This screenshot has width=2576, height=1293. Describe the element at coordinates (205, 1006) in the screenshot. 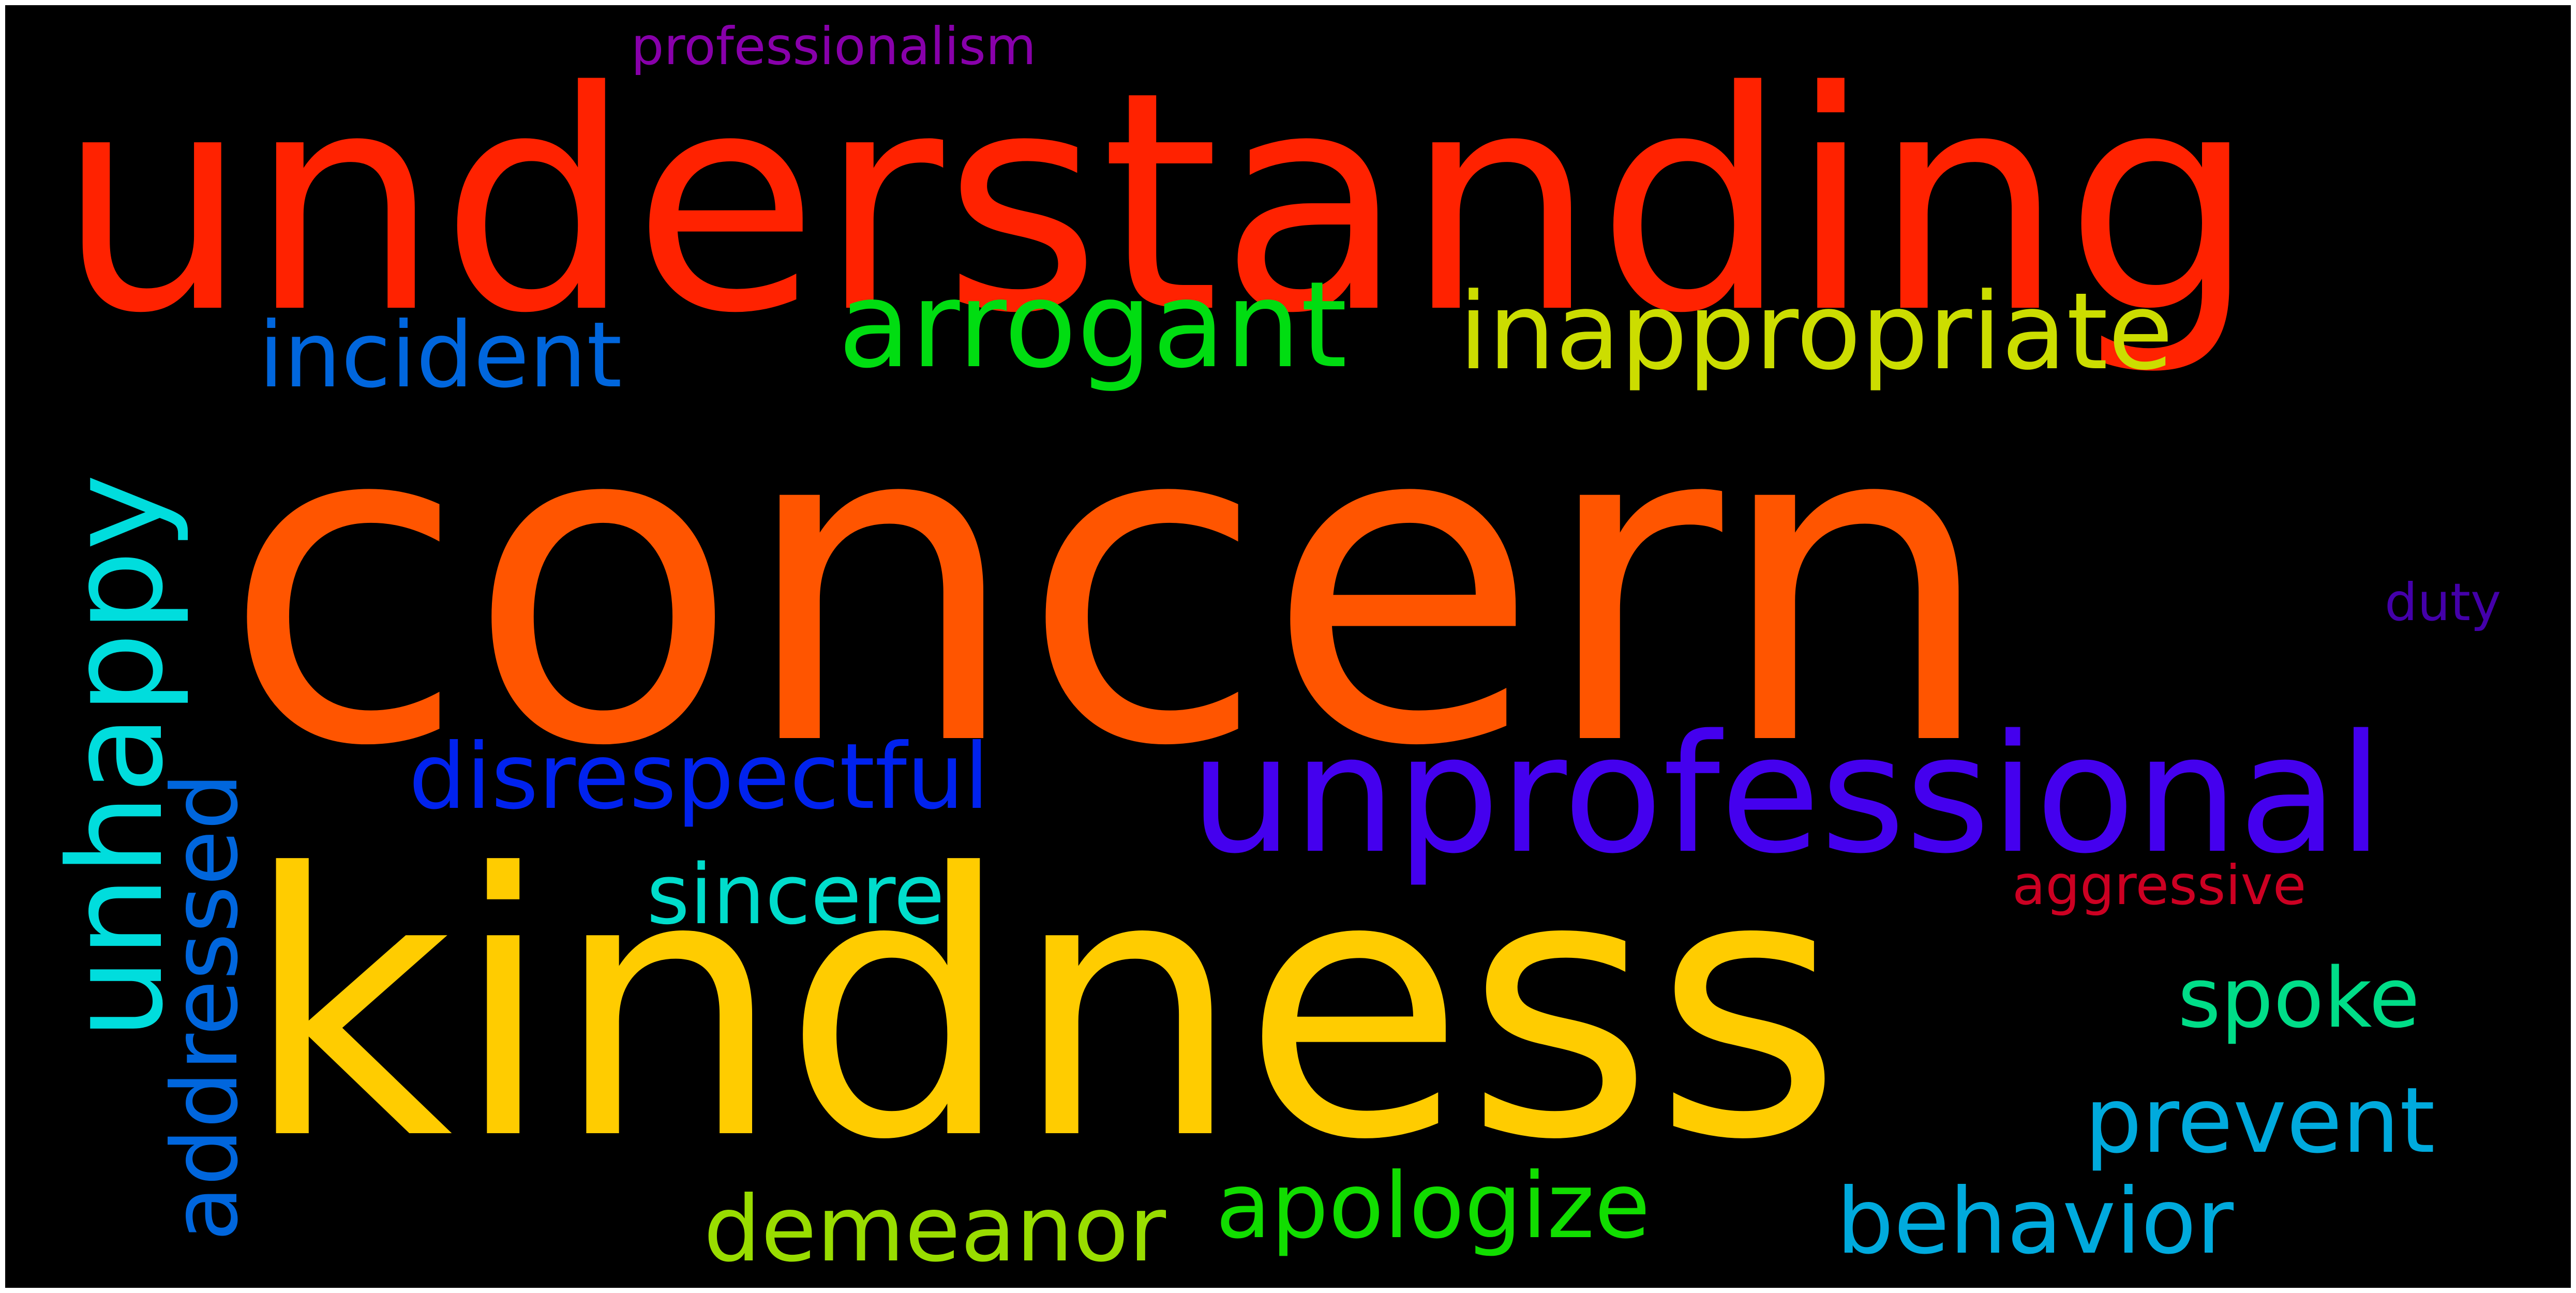

I see `word-addressed: addressed` at that location.